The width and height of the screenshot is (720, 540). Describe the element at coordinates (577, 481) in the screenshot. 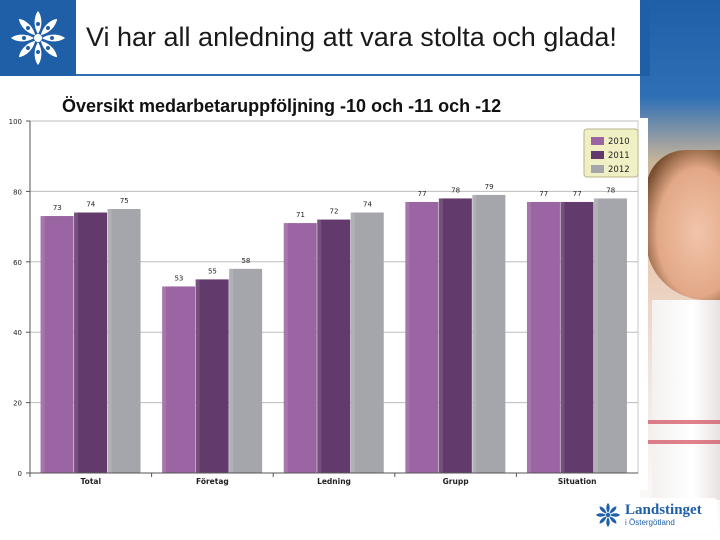

I see `x-tick-label: Situation` at that location.